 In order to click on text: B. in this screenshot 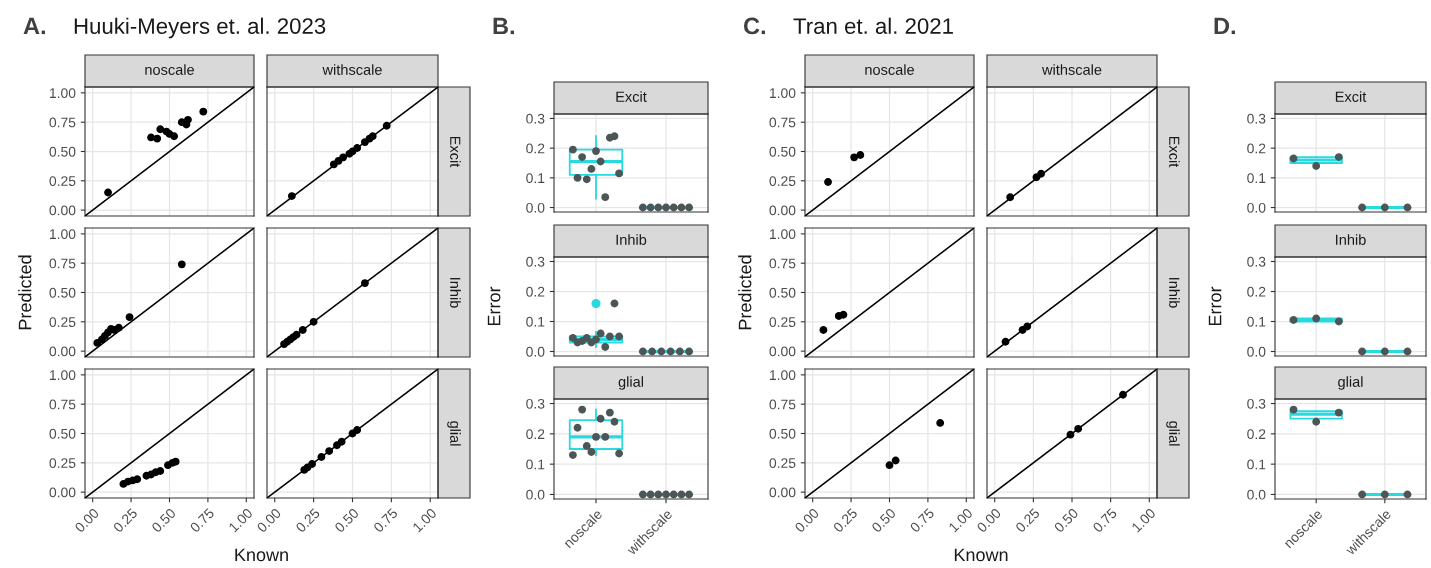, I will do `click(503, 26)`.